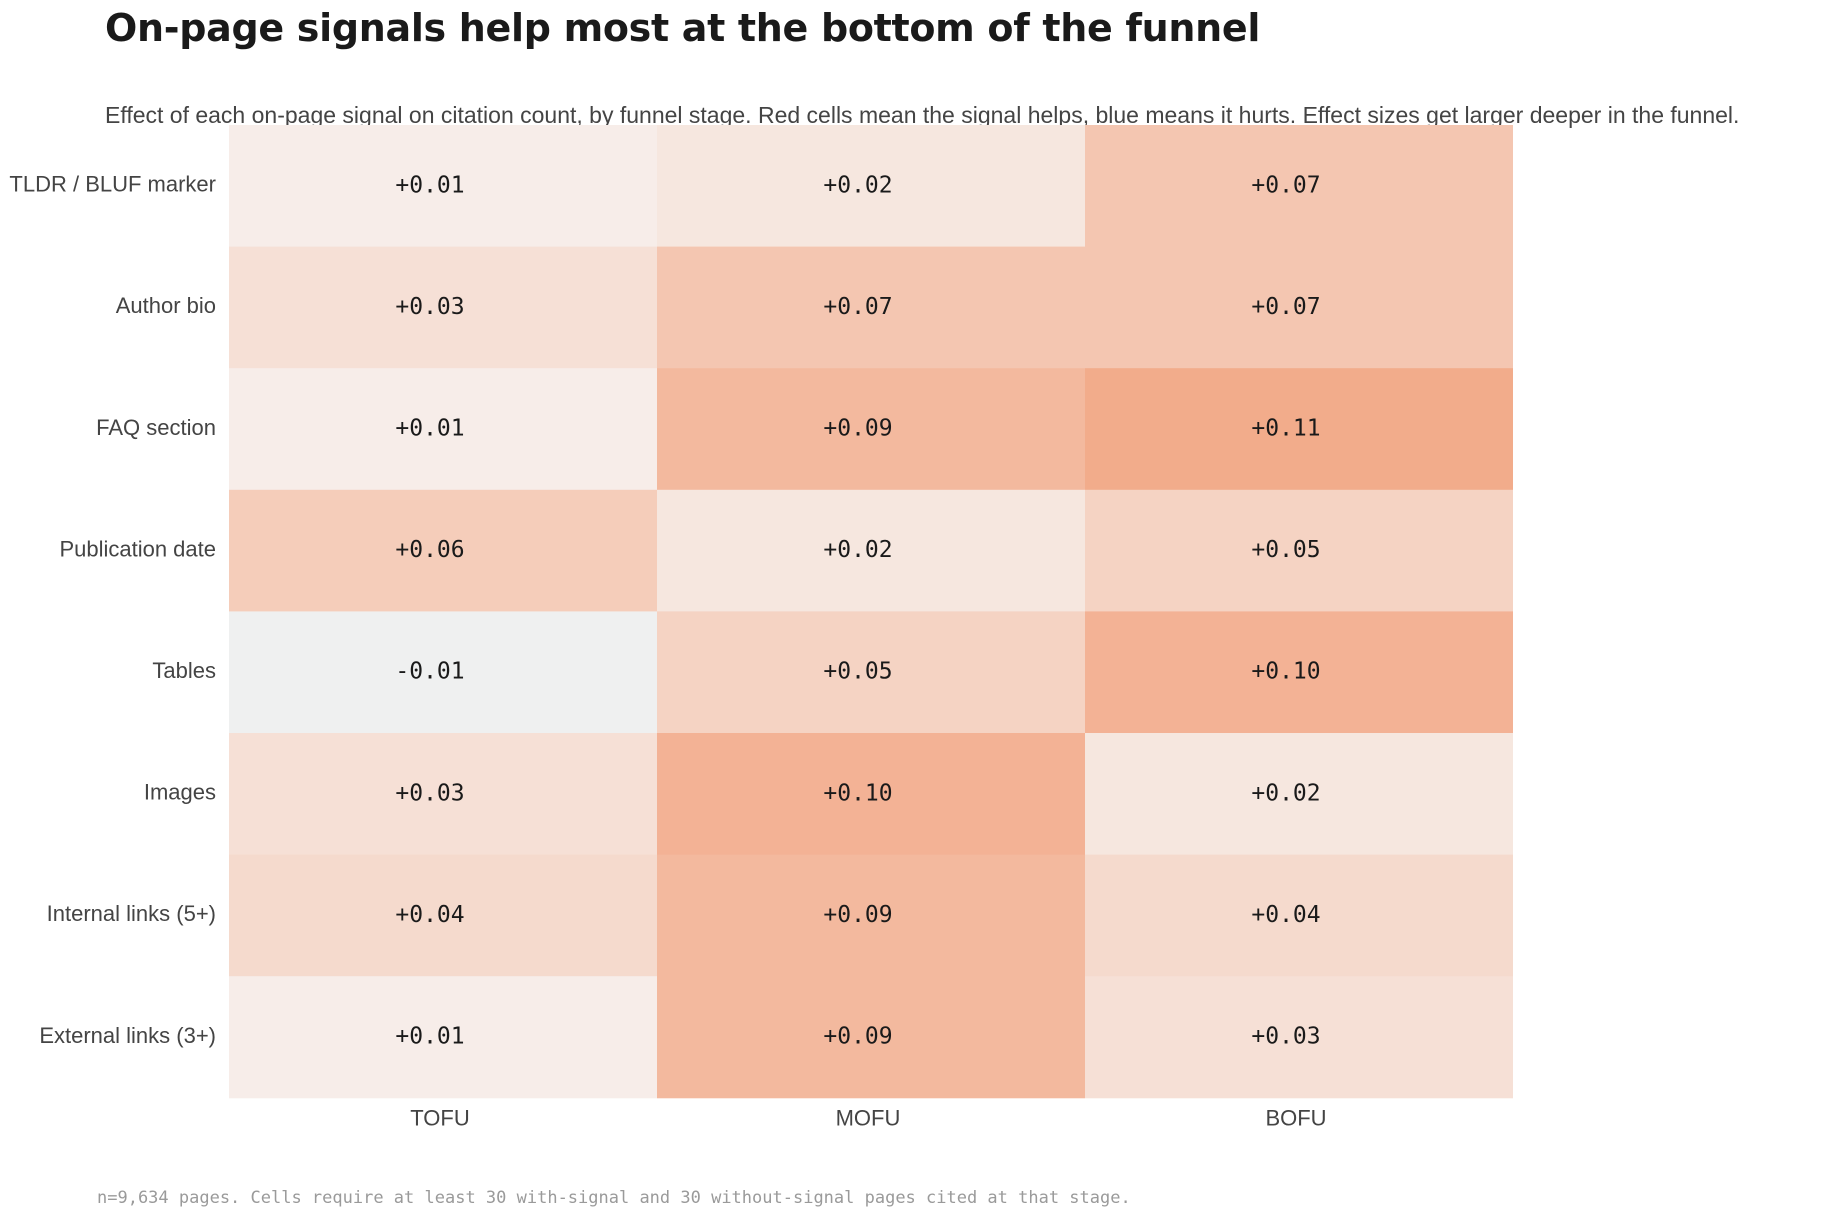 The image size is (1825, 1219). I want to click on row-label: FAQ section, so click(156, 427).